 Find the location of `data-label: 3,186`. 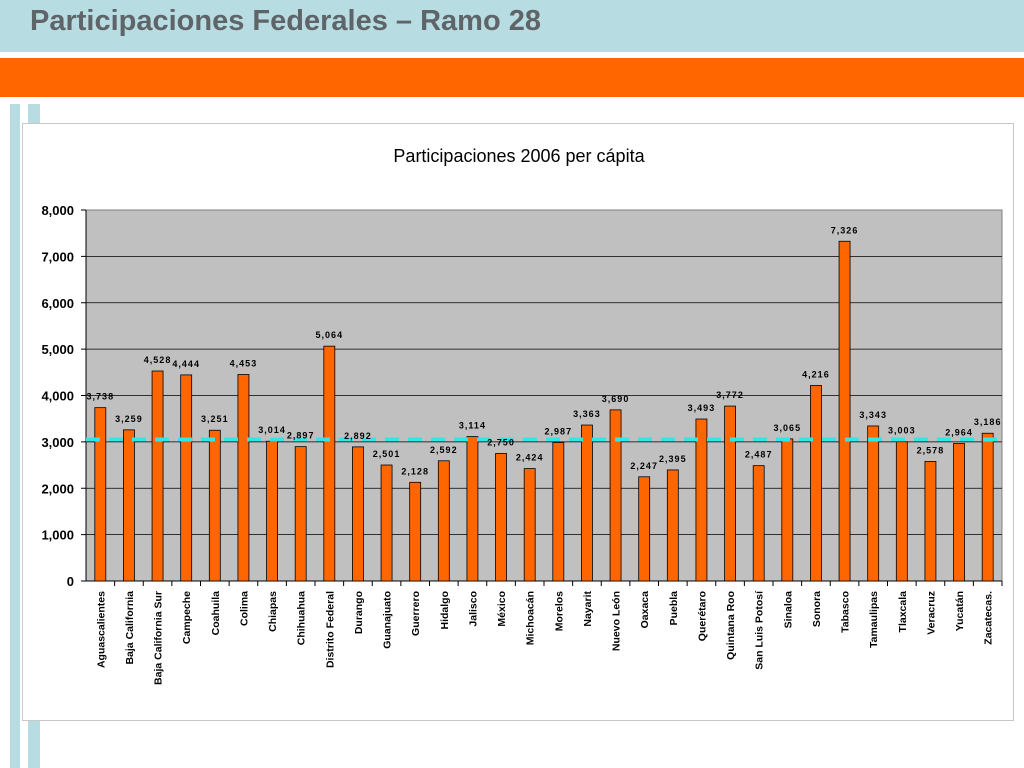

data-label: 3,186 is located at coordinates (988, 422).